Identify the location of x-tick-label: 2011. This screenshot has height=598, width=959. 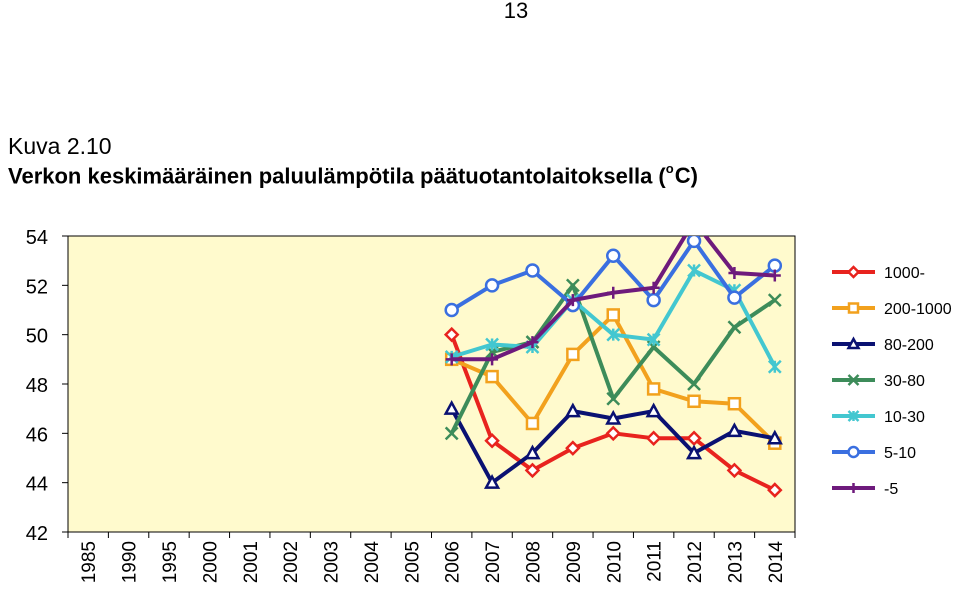
(655, 561).